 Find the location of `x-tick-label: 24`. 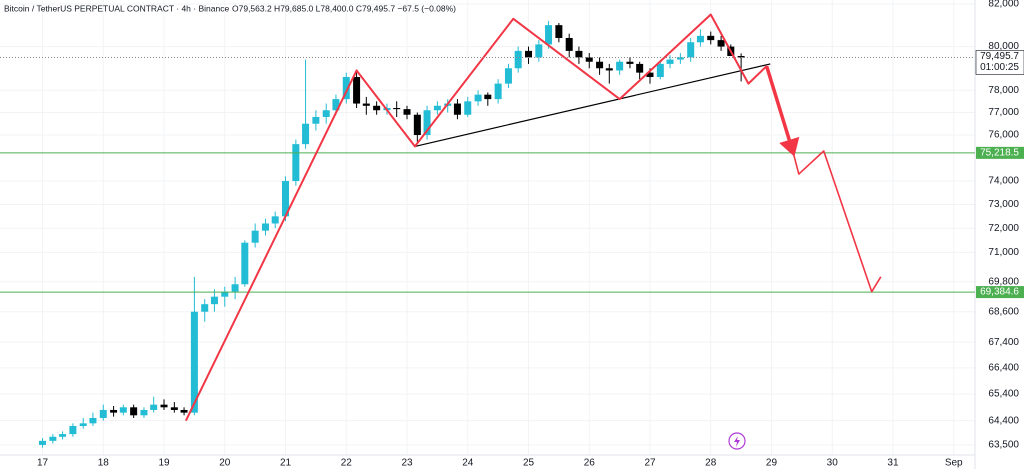

x-tick-label: 24 is located at coordinates (468, 463).